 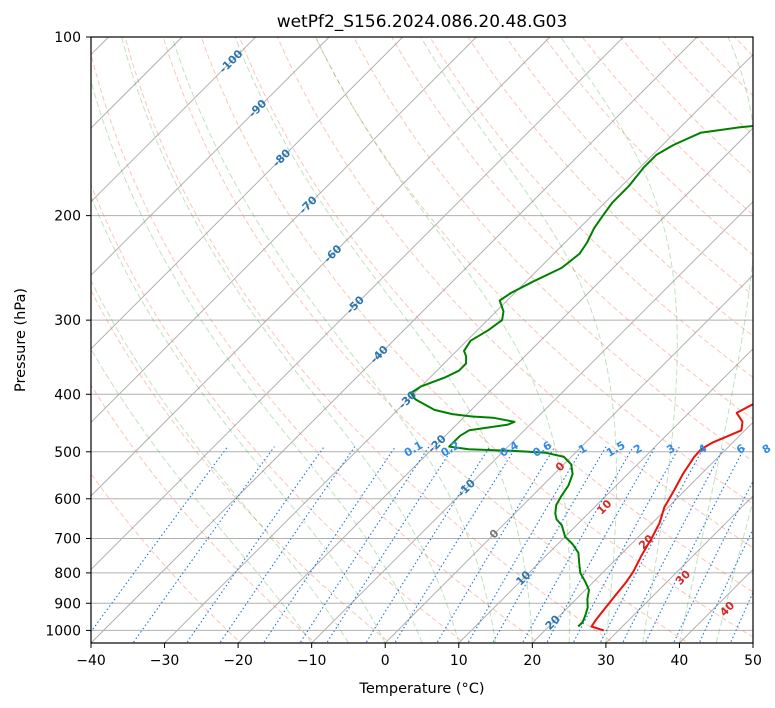 What do you see at coordinates (67, 38) in the screenshot?
I see `y-tick-label: 100` at bounding box center [67, 38].